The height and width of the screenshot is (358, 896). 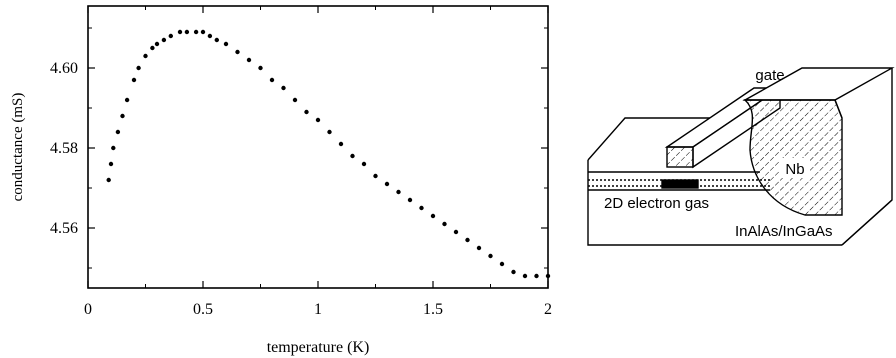 I want to click on x-tick-label: 1.5, so click(x=433, y=309).